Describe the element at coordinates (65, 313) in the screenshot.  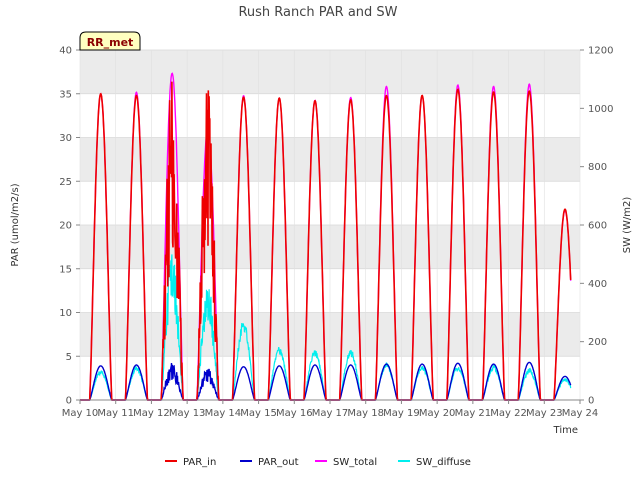
I see `y-left-tick-label: 10` at that location.